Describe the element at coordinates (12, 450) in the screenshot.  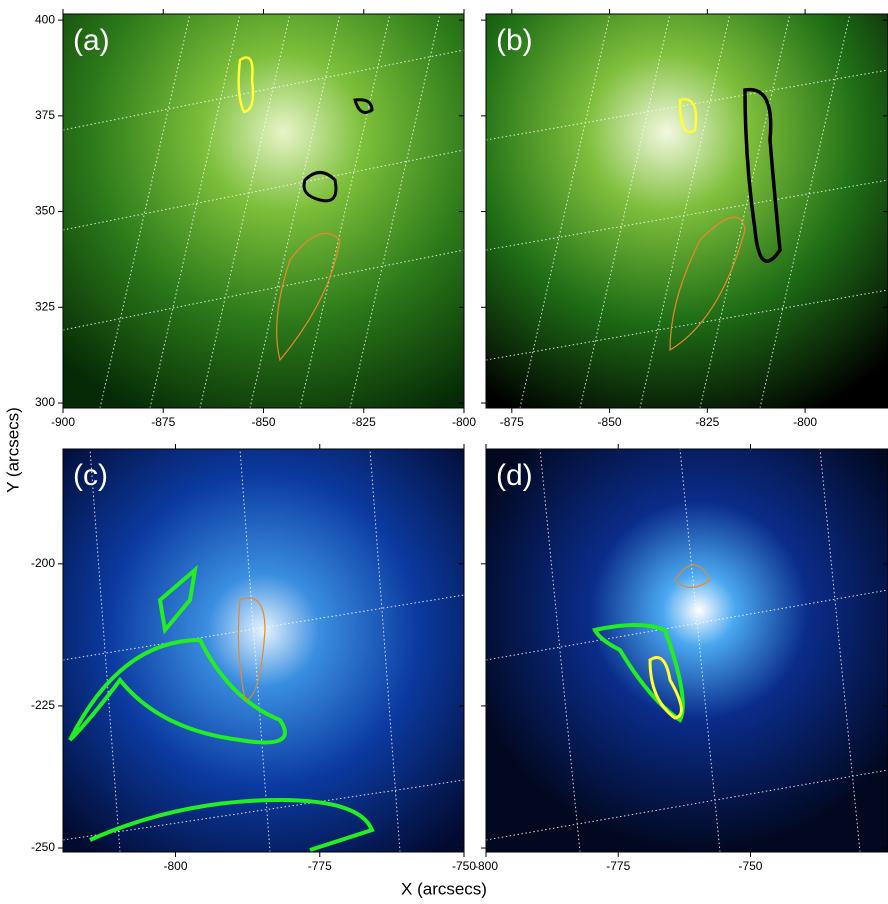
I see `y-axis-title: Y (arcsecs)` at that location.